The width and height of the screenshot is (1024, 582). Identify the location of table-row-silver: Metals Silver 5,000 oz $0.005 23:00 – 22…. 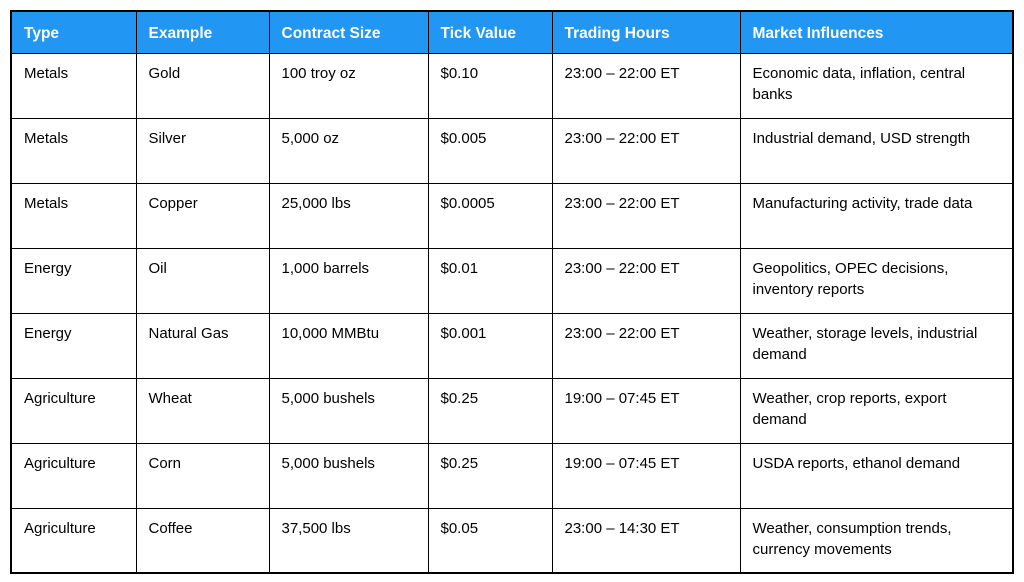
(512, 150).